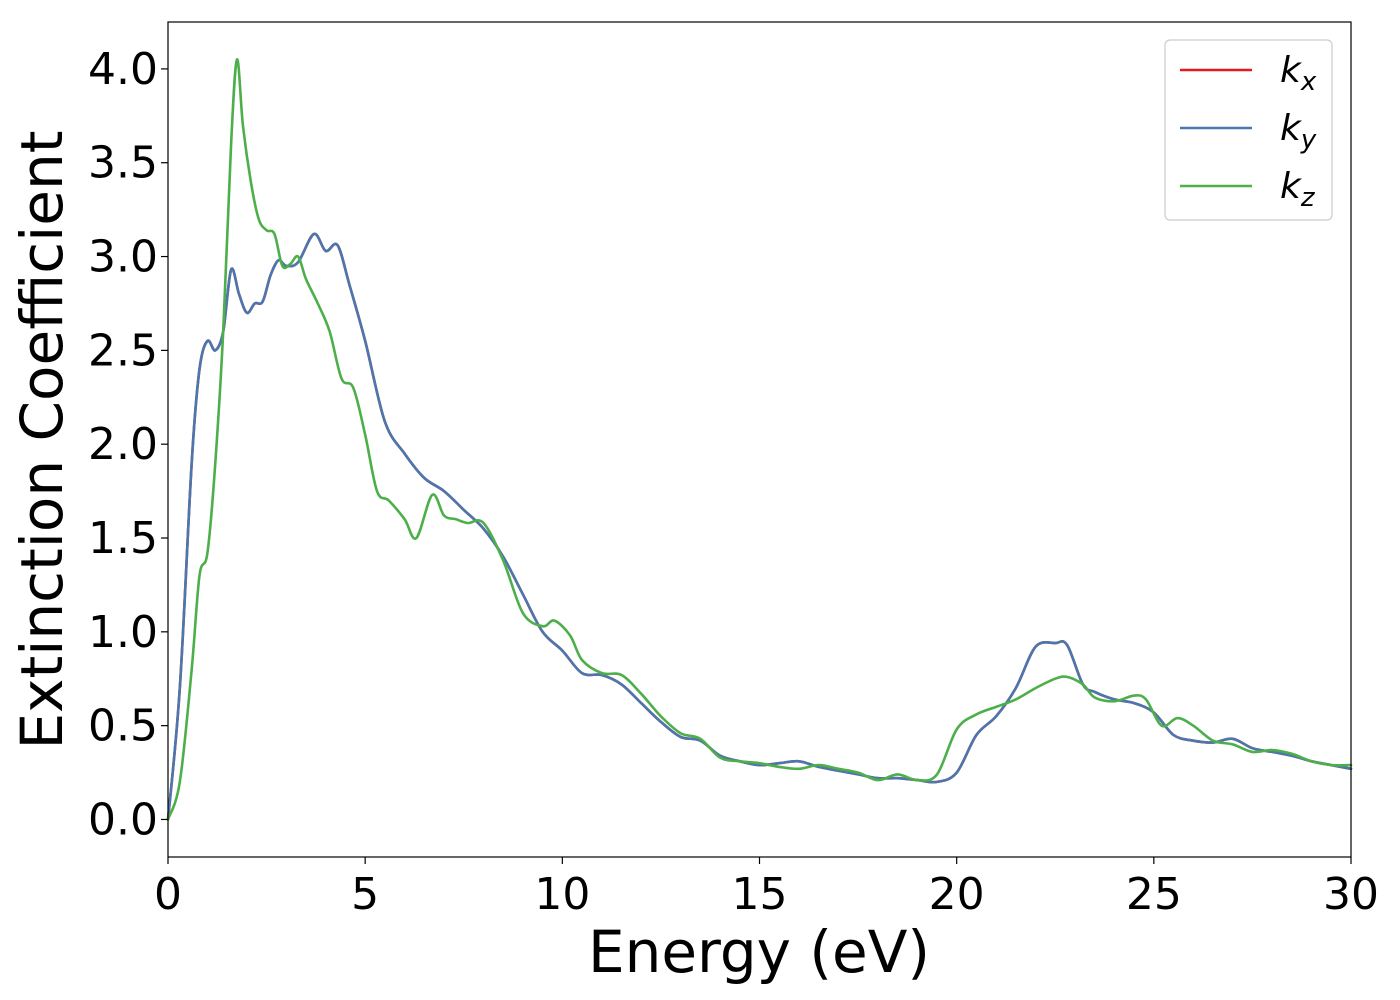 The height and width of the screenshot is (1000, 1400). What do you see at coordinates (1154, 894) in the screenshot?
I see `x-tick-label: 25` at bounding box center [1154, 894].